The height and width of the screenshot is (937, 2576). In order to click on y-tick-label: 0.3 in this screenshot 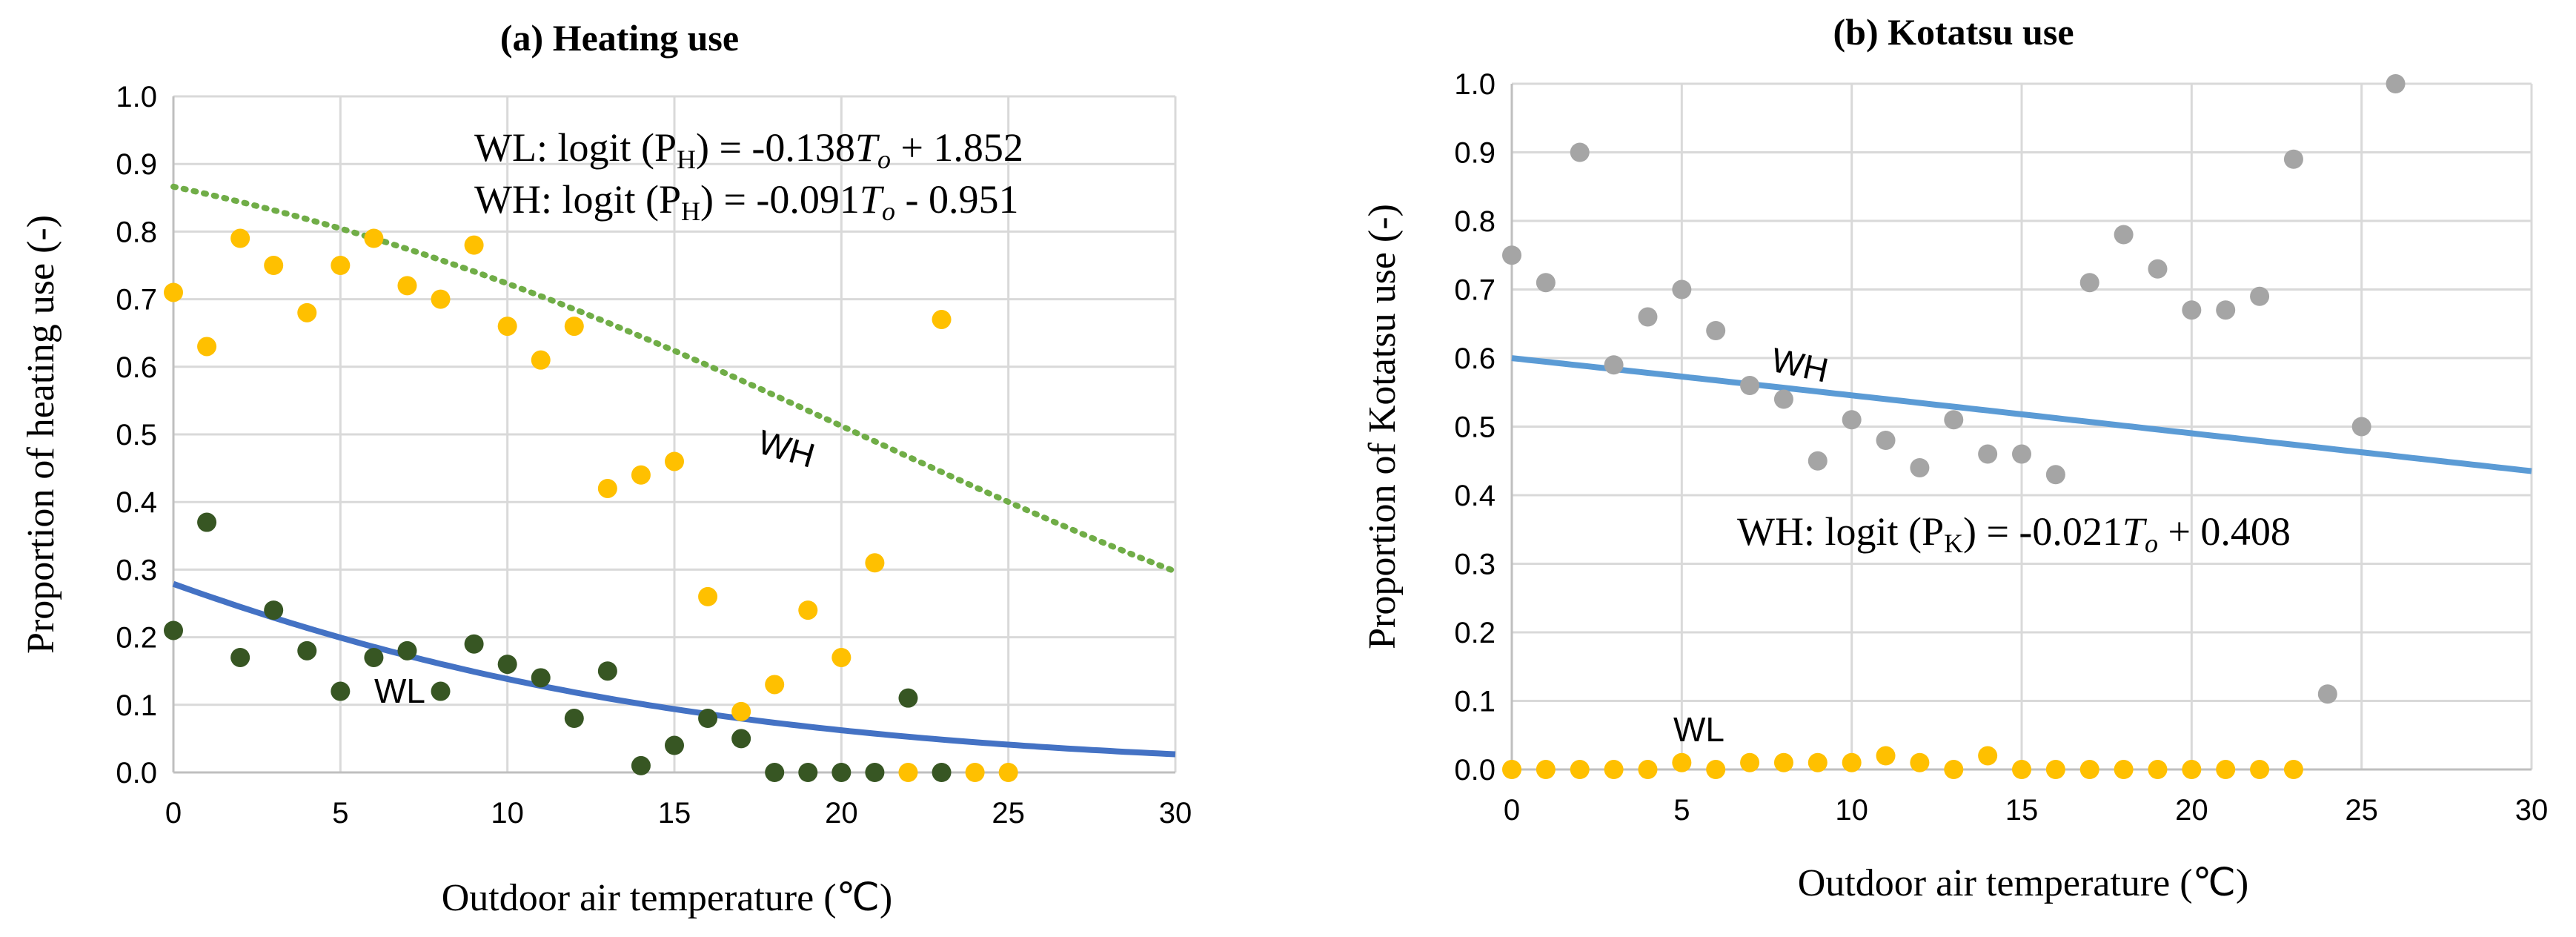, I will do `click(136, 570)`.